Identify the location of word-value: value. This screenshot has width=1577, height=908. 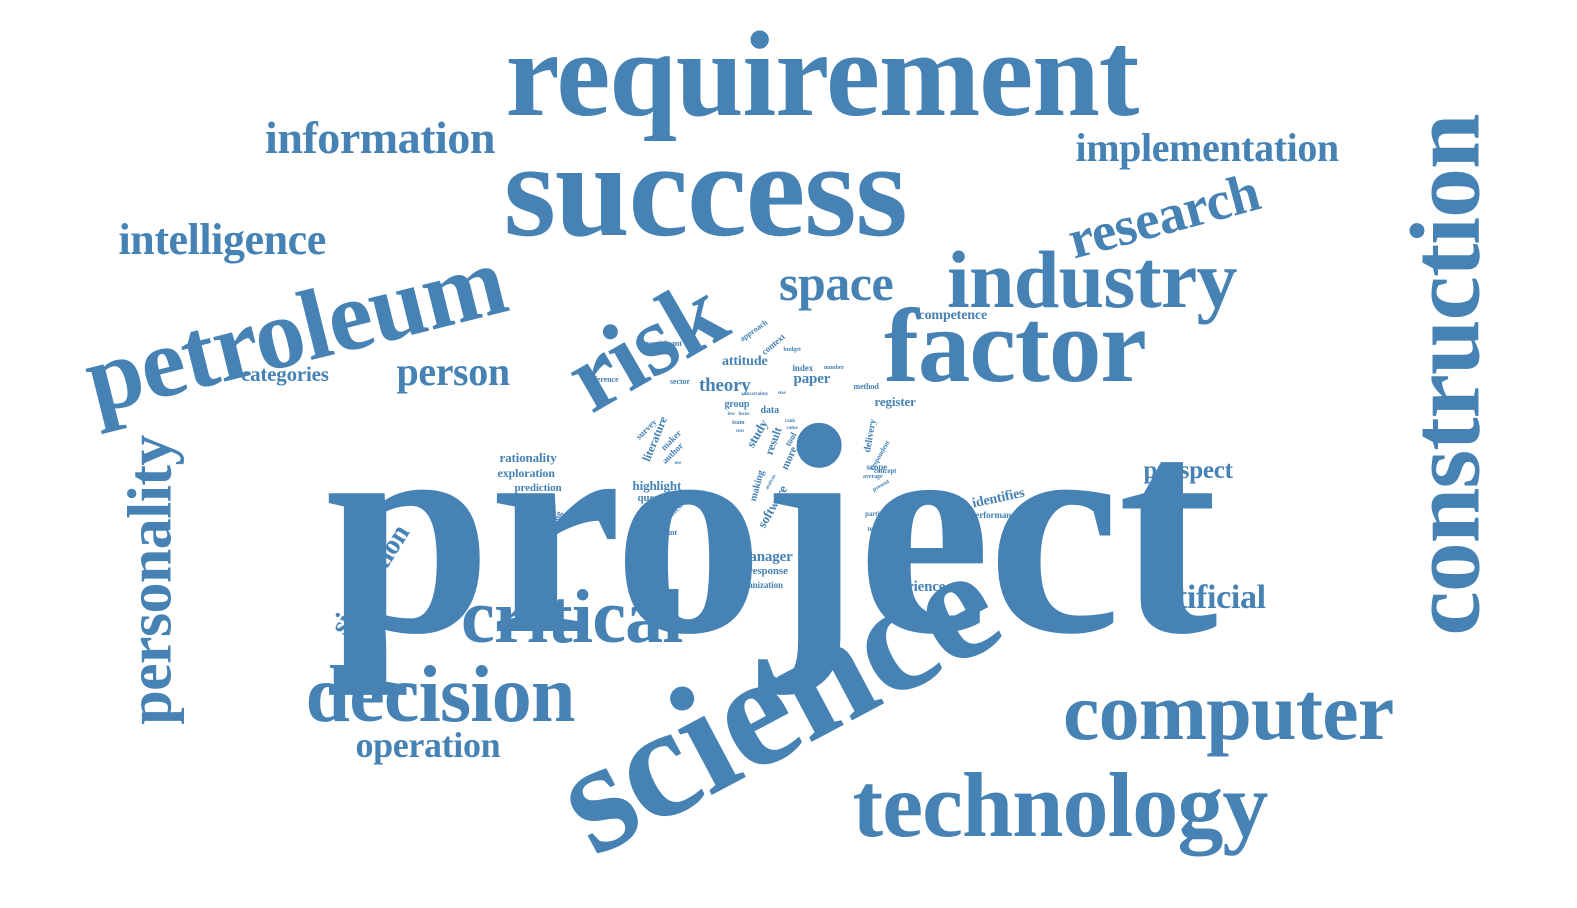
(792, 428).